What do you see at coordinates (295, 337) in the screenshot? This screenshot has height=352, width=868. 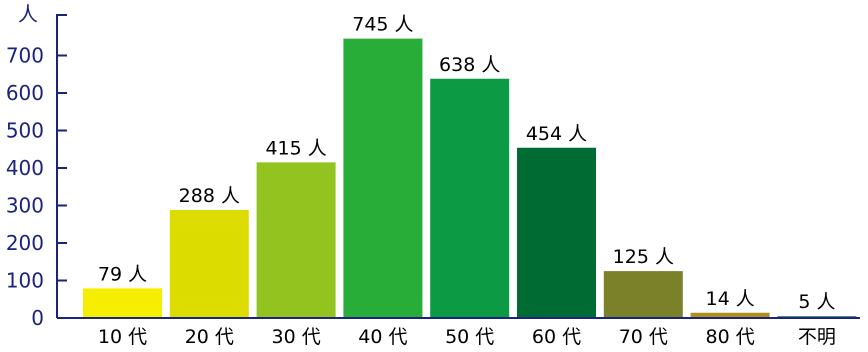 I see `x-tick-label-2: 30 代` at bounding box center [295, 337].